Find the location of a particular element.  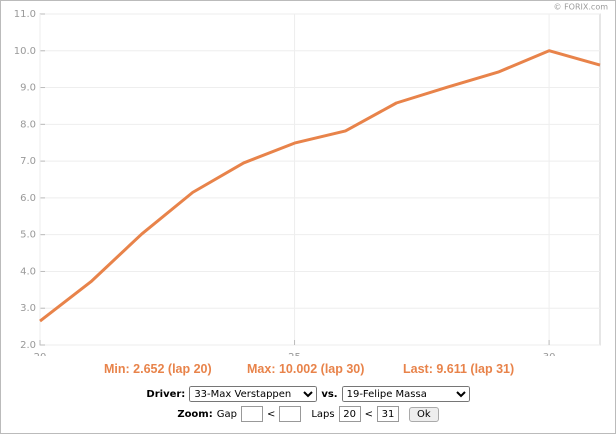

zoom-row: Zoom: Gap < Laps 20 < 31 Ok is located at coordinates (308, 414).